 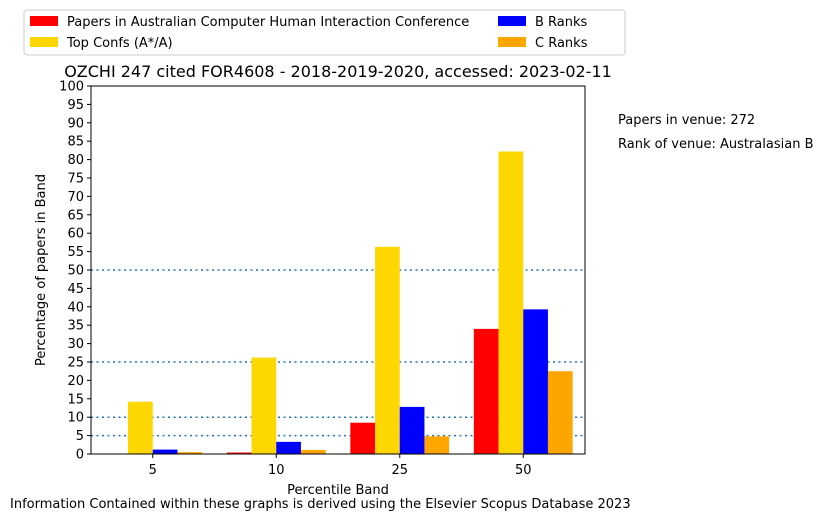 I want to click on rank-of-venue-annotation: Rank of venue: Australasian B, so click(x=716, y=144).